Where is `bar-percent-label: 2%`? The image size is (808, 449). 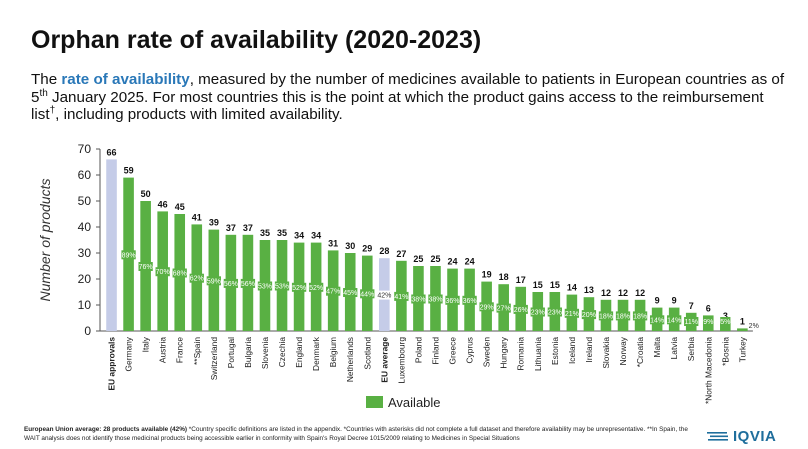
bar-percent-label: 2% is located at coordinates (754, 326).